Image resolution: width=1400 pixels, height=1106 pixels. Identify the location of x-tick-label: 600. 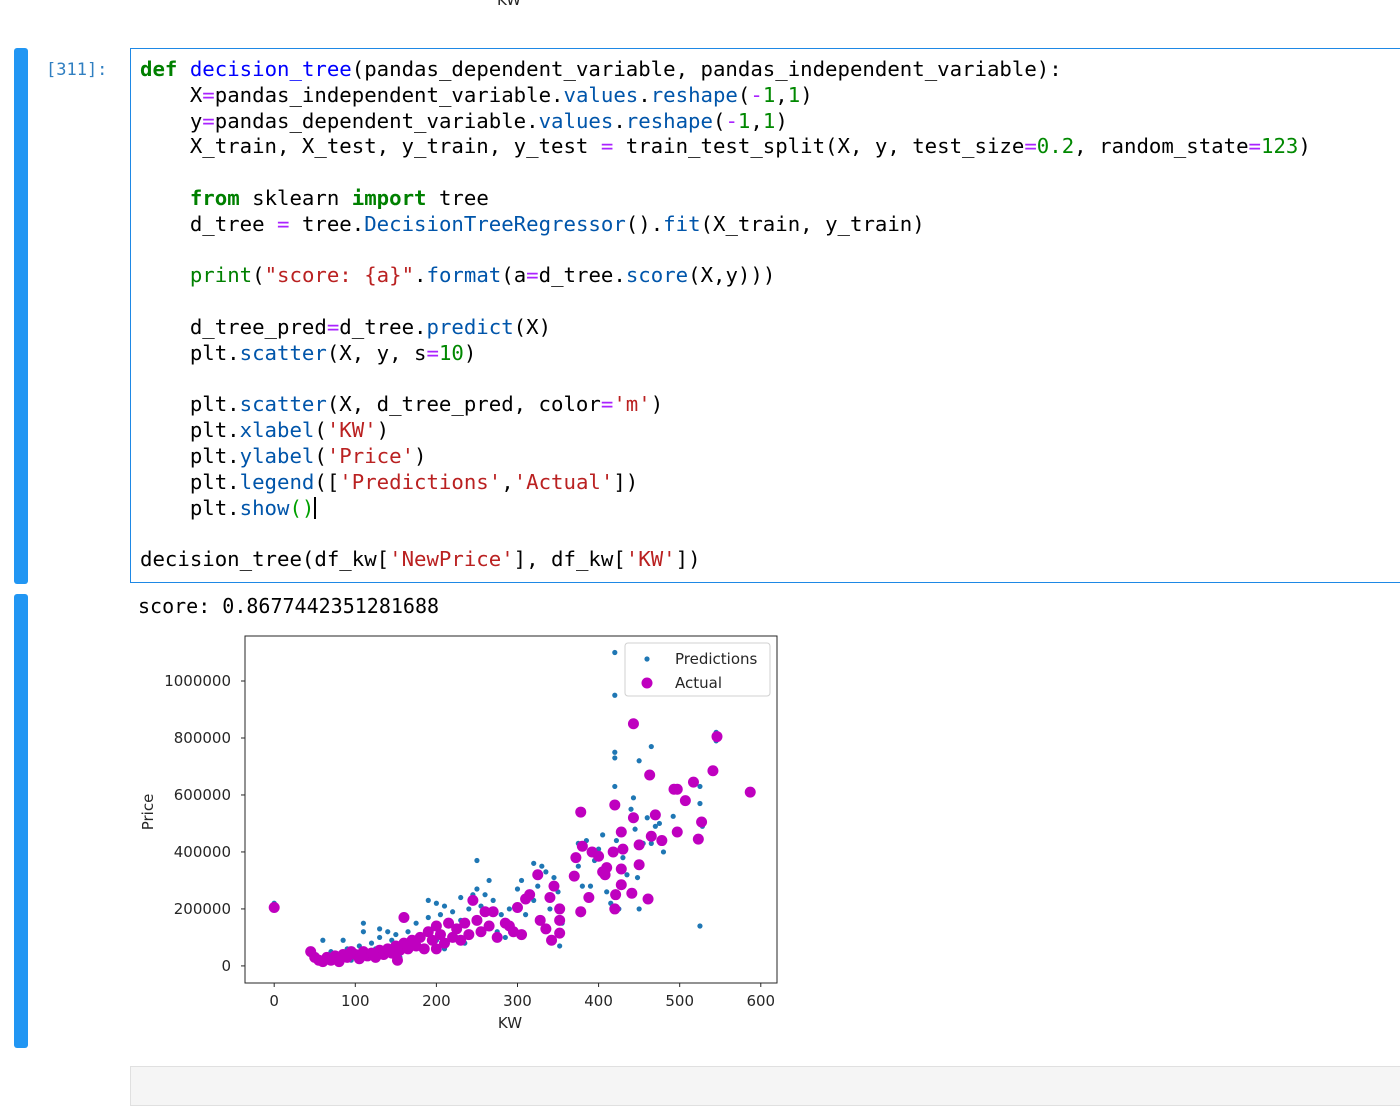
(760, 1001).